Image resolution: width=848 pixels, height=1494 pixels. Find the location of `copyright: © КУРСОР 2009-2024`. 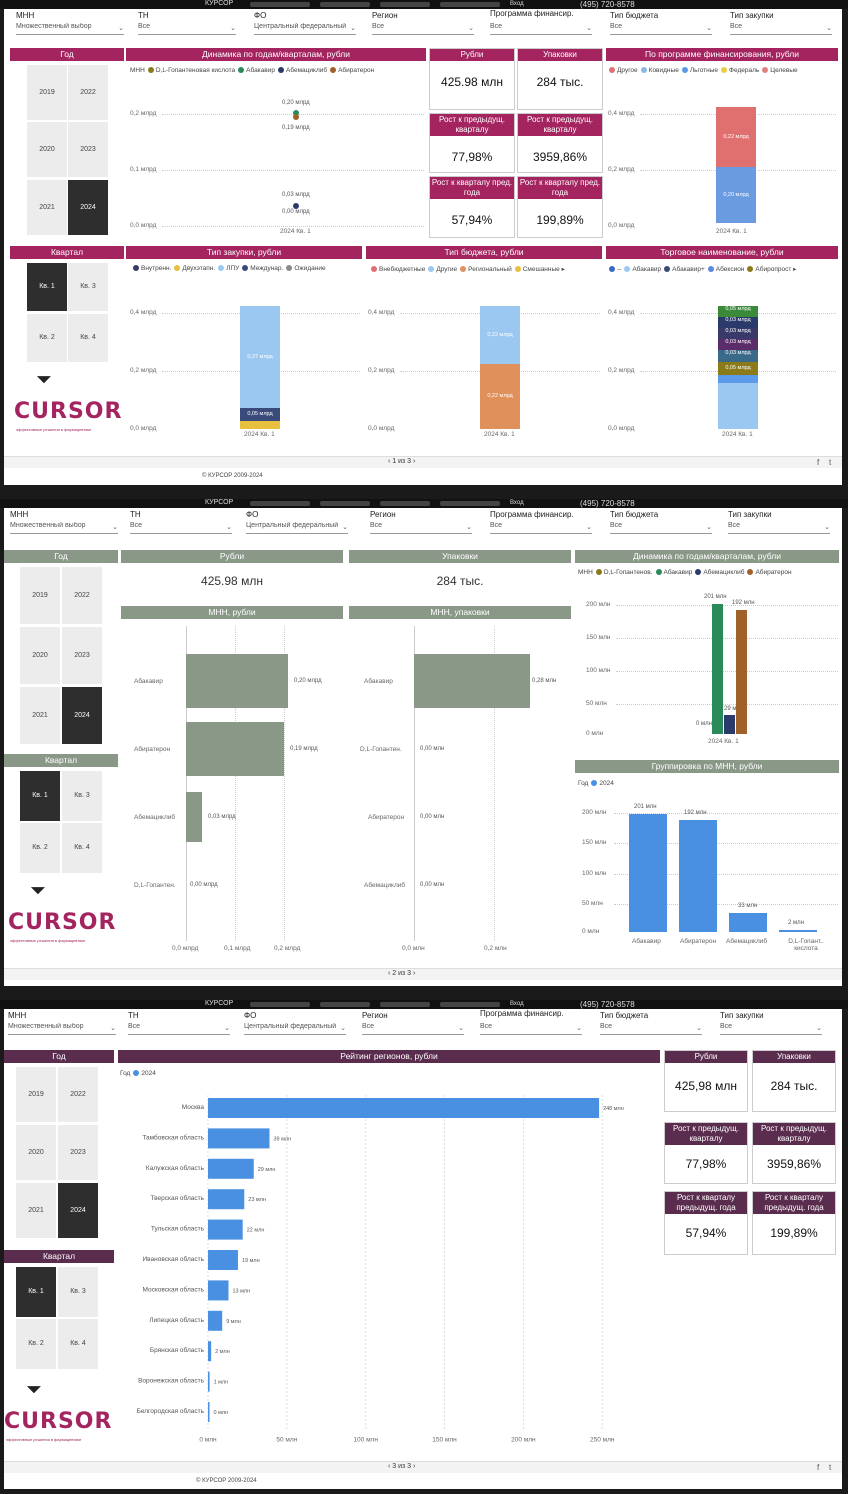

copyright: © КУРСОР 2009-2024 is located at coordinates (232, 476).